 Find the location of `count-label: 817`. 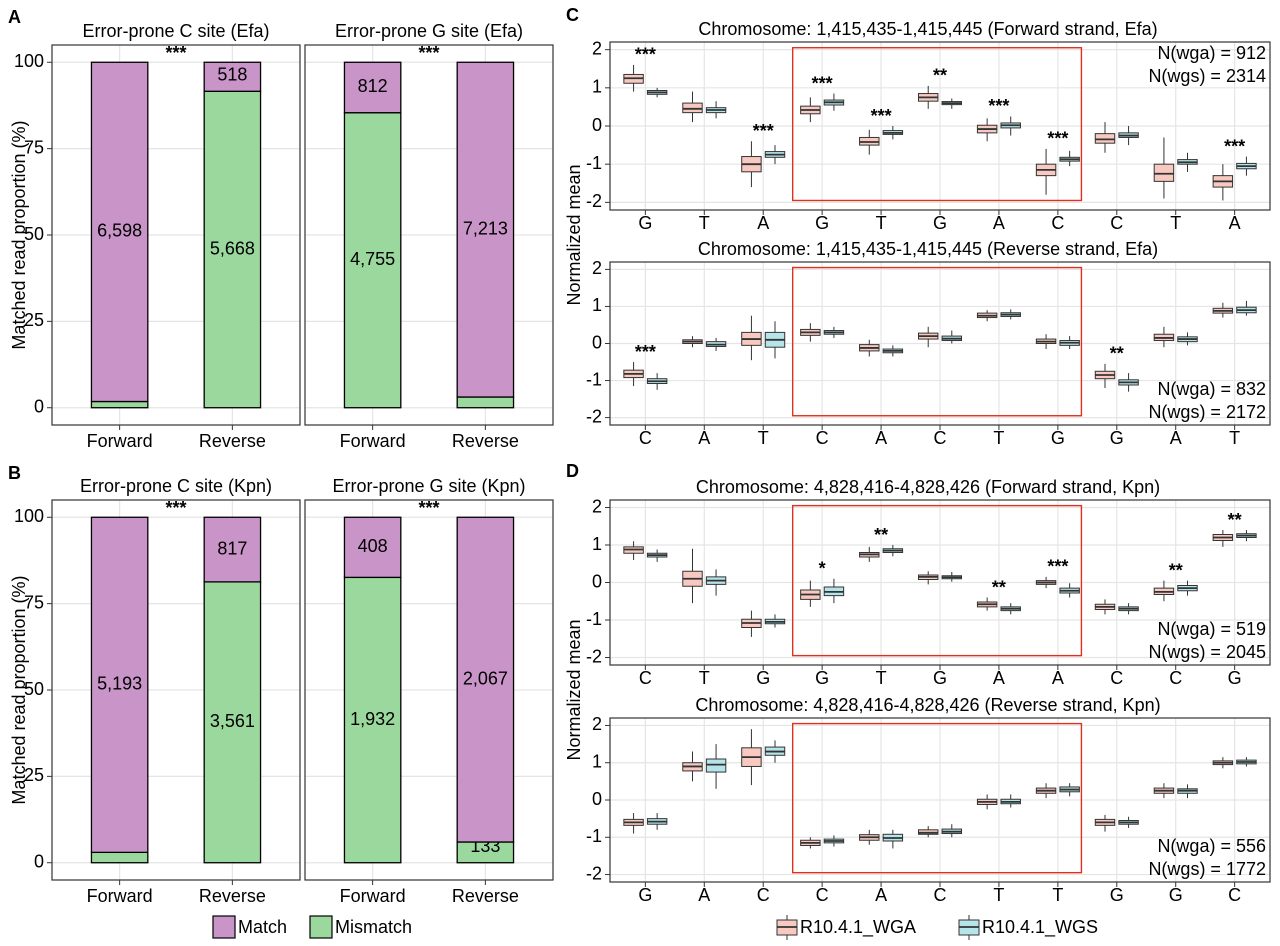

count-label: 817 is located at coordinates (232, 548).